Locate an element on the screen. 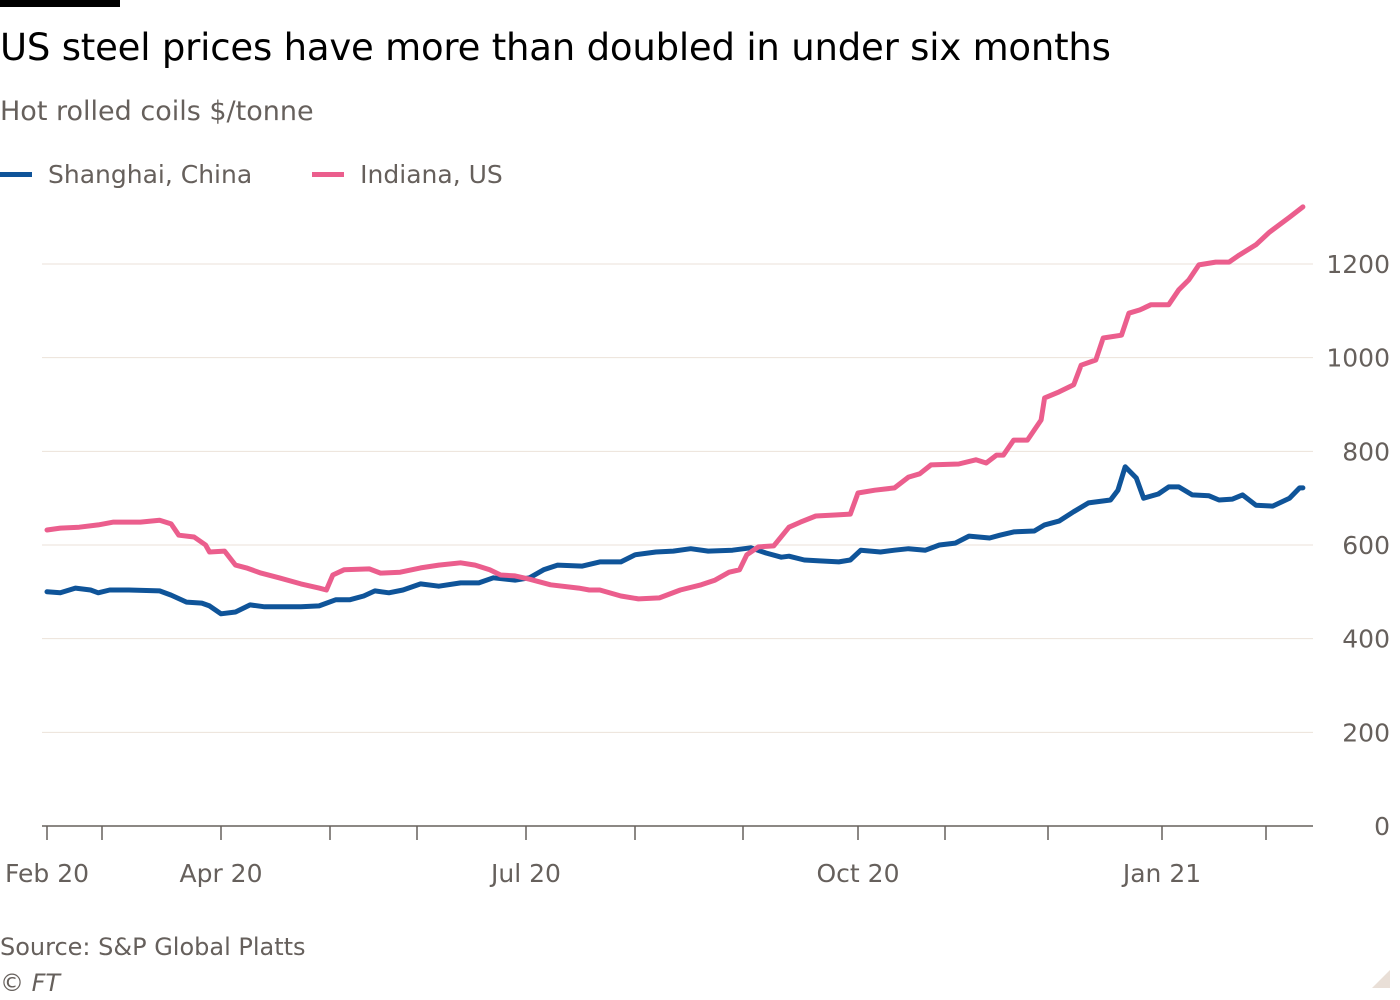  legend-item-shanghai: Shanghai, China is located at coordinates (126, 174).